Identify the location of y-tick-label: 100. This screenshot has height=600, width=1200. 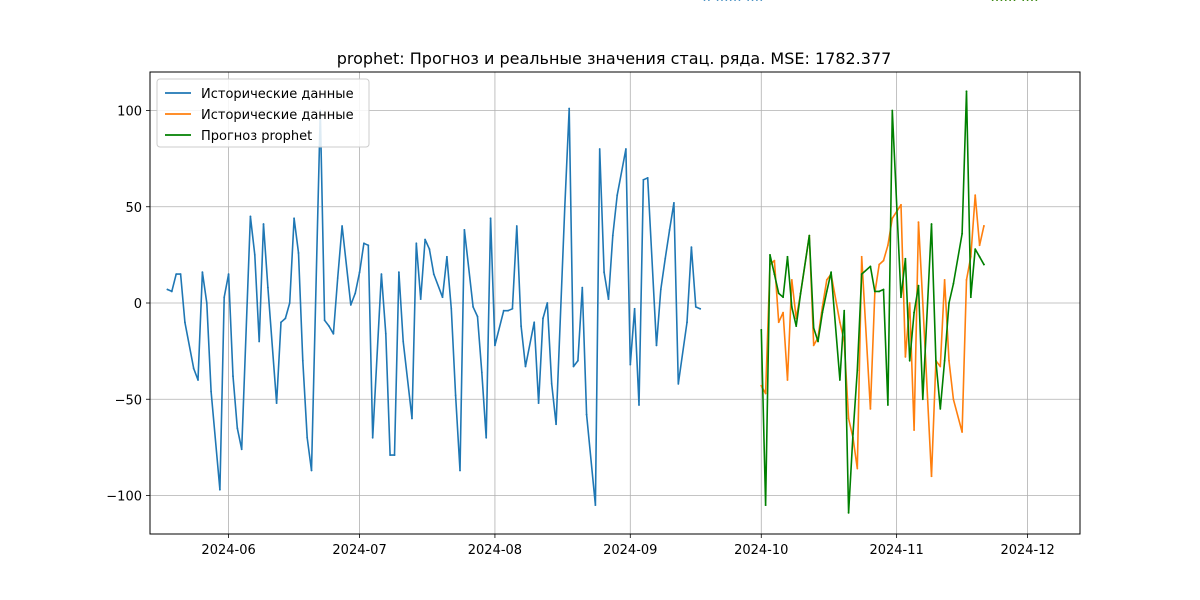
(129, 112).